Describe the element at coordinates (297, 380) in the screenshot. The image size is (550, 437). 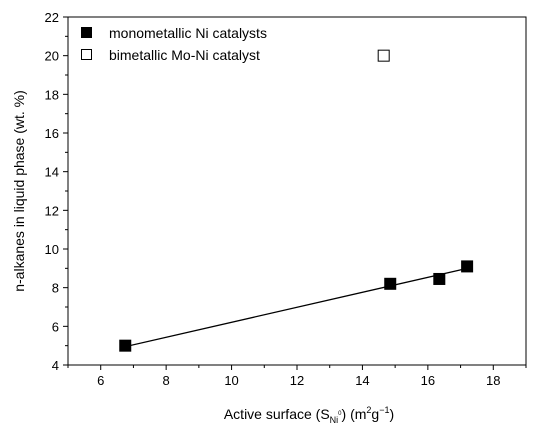
I see `x-tick-label: 12` at that location.